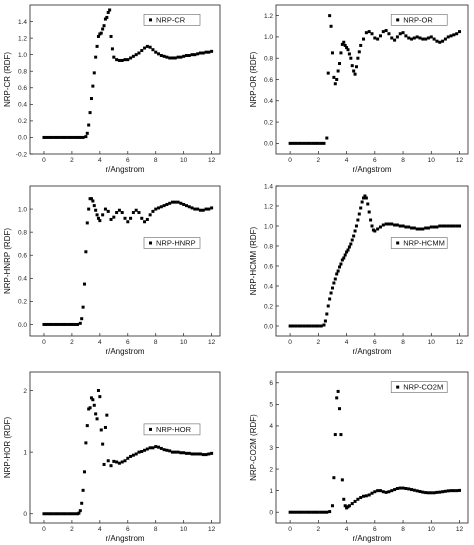 The width and height of the screenshot is (474, 545). I want to click on y-tick-label: 1.4, so click(268, 186).